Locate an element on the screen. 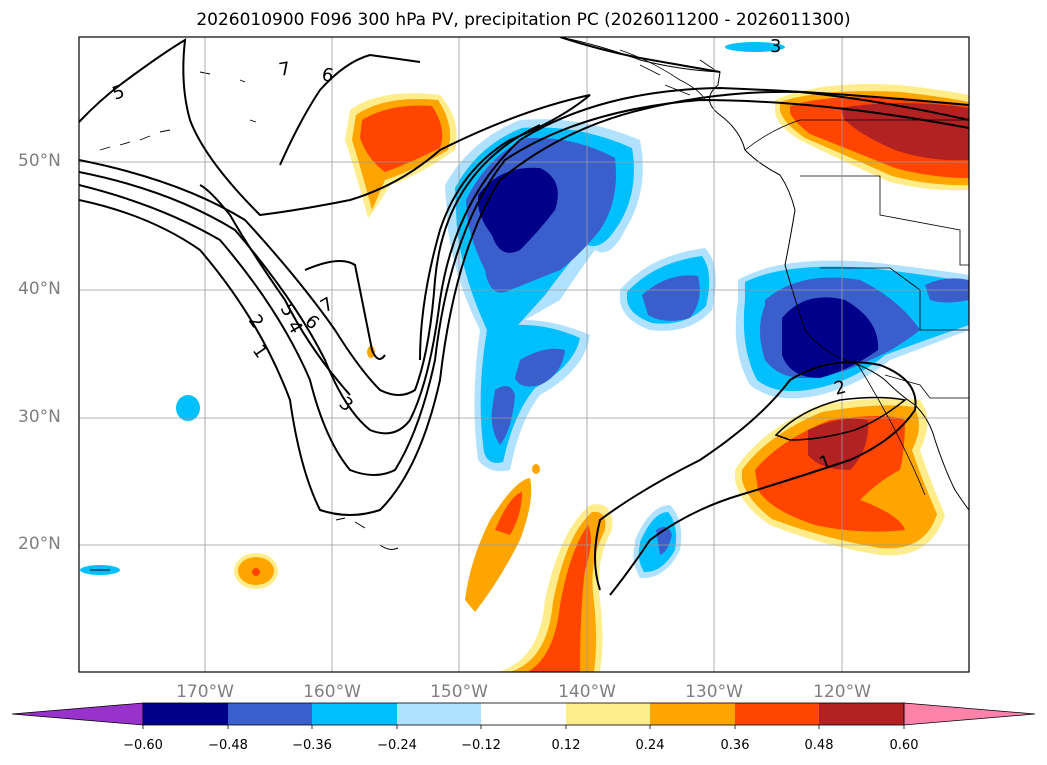 The height and width of the screenshot is (765, 1047). lon-label: 140°W is located at coordinates (587, 692).